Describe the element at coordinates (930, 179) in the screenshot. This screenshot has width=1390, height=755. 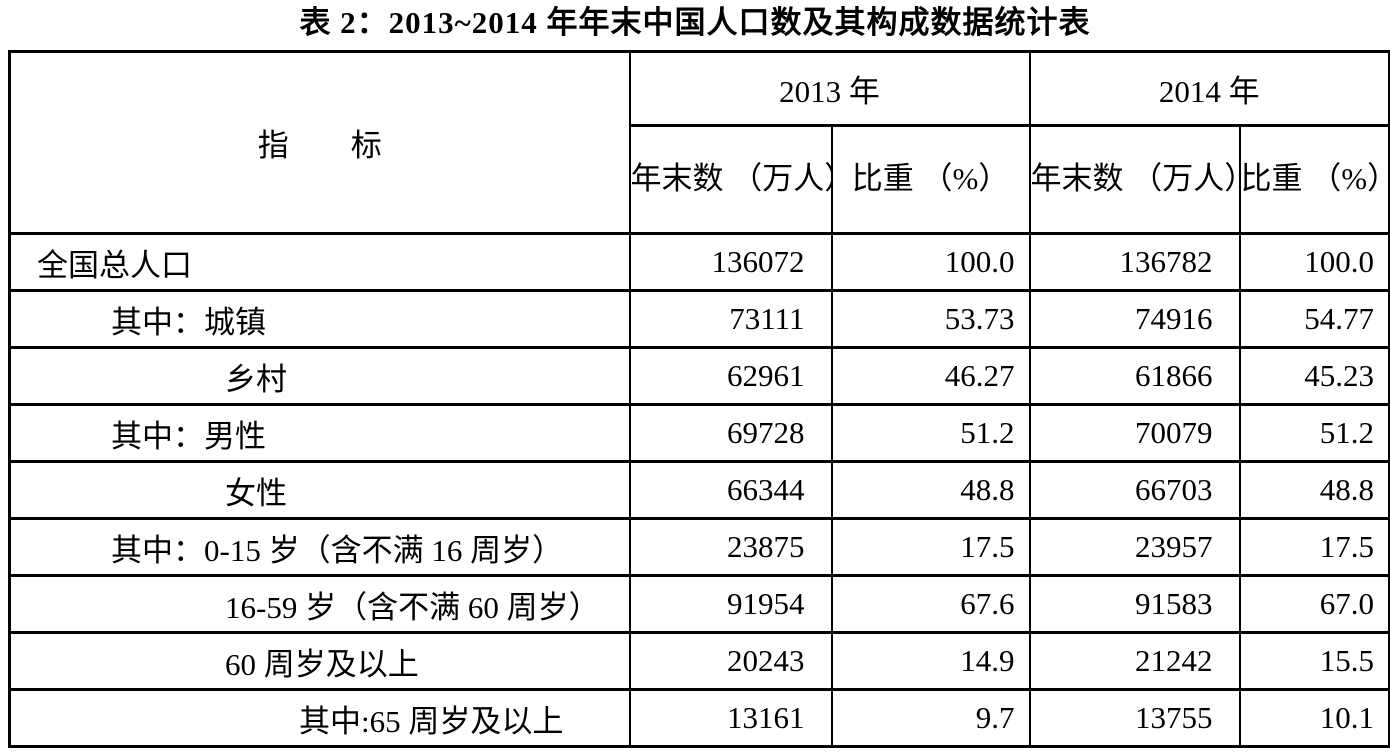
I see `column-header-2013-pct: 比重 （%）` at that location.